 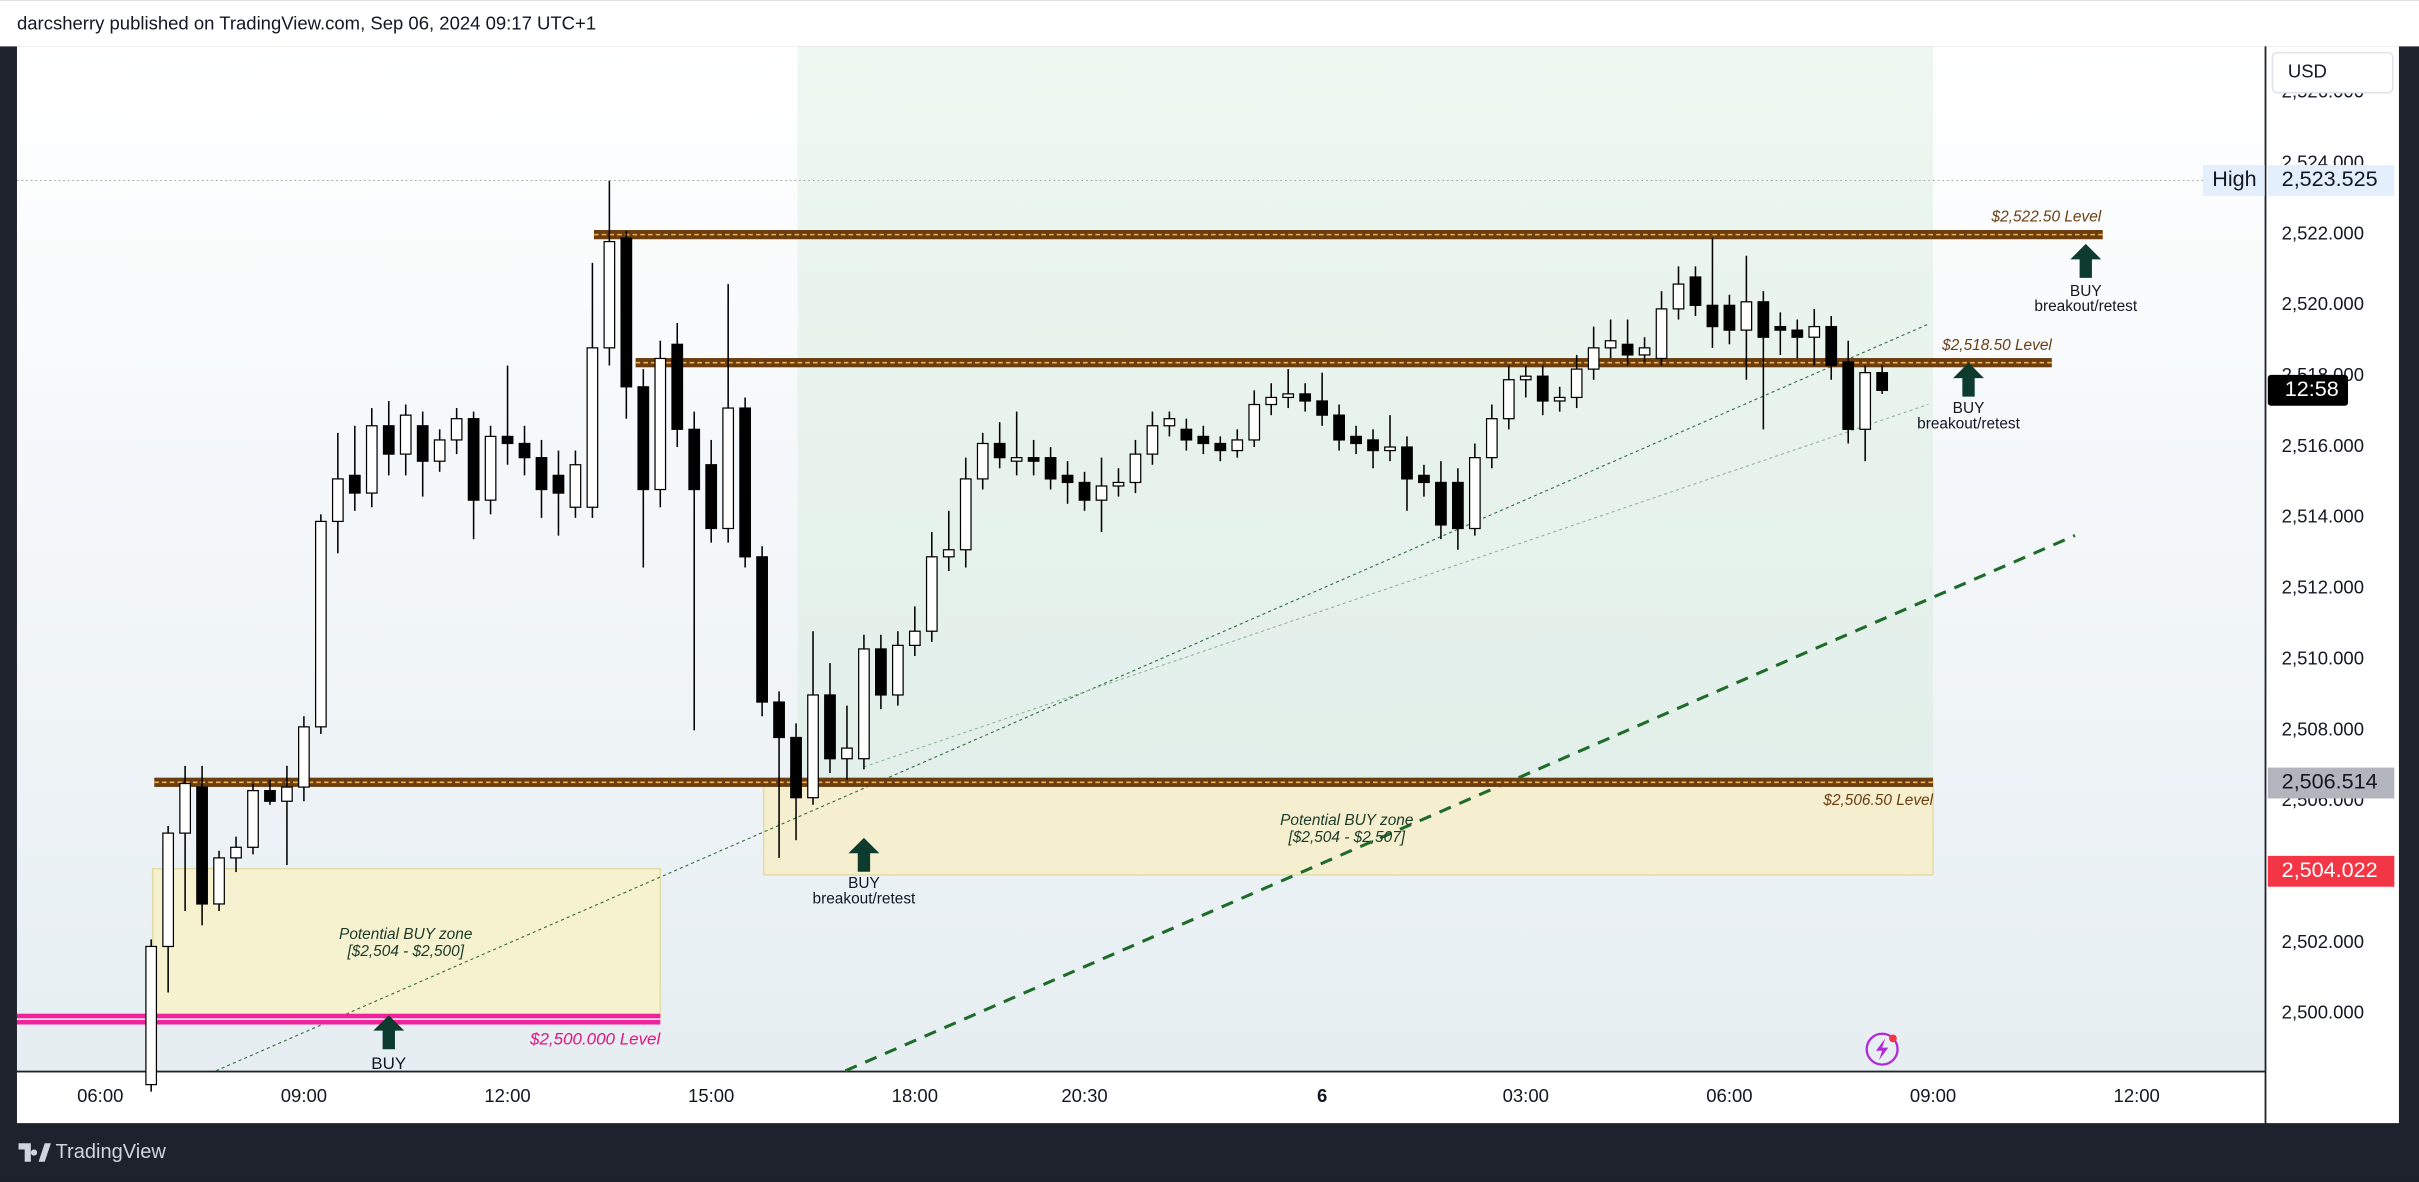 What do you see at coordinates (2332, 72) in the screenshot?
I see `currency-button` at bounding box center [2332, 72].